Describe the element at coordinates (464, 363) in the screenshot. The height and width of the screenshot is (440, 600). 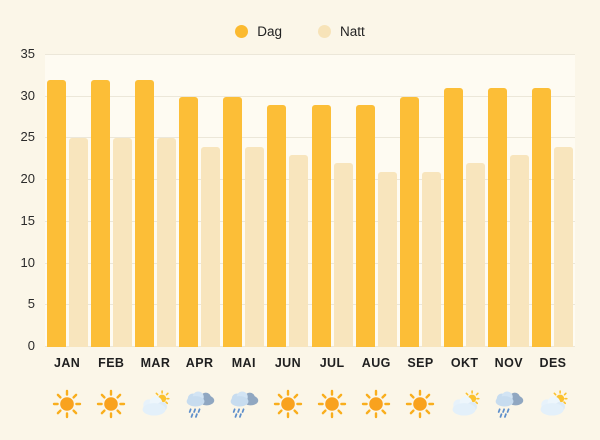
I see `x-axis-label-okt: OKT` at that location.